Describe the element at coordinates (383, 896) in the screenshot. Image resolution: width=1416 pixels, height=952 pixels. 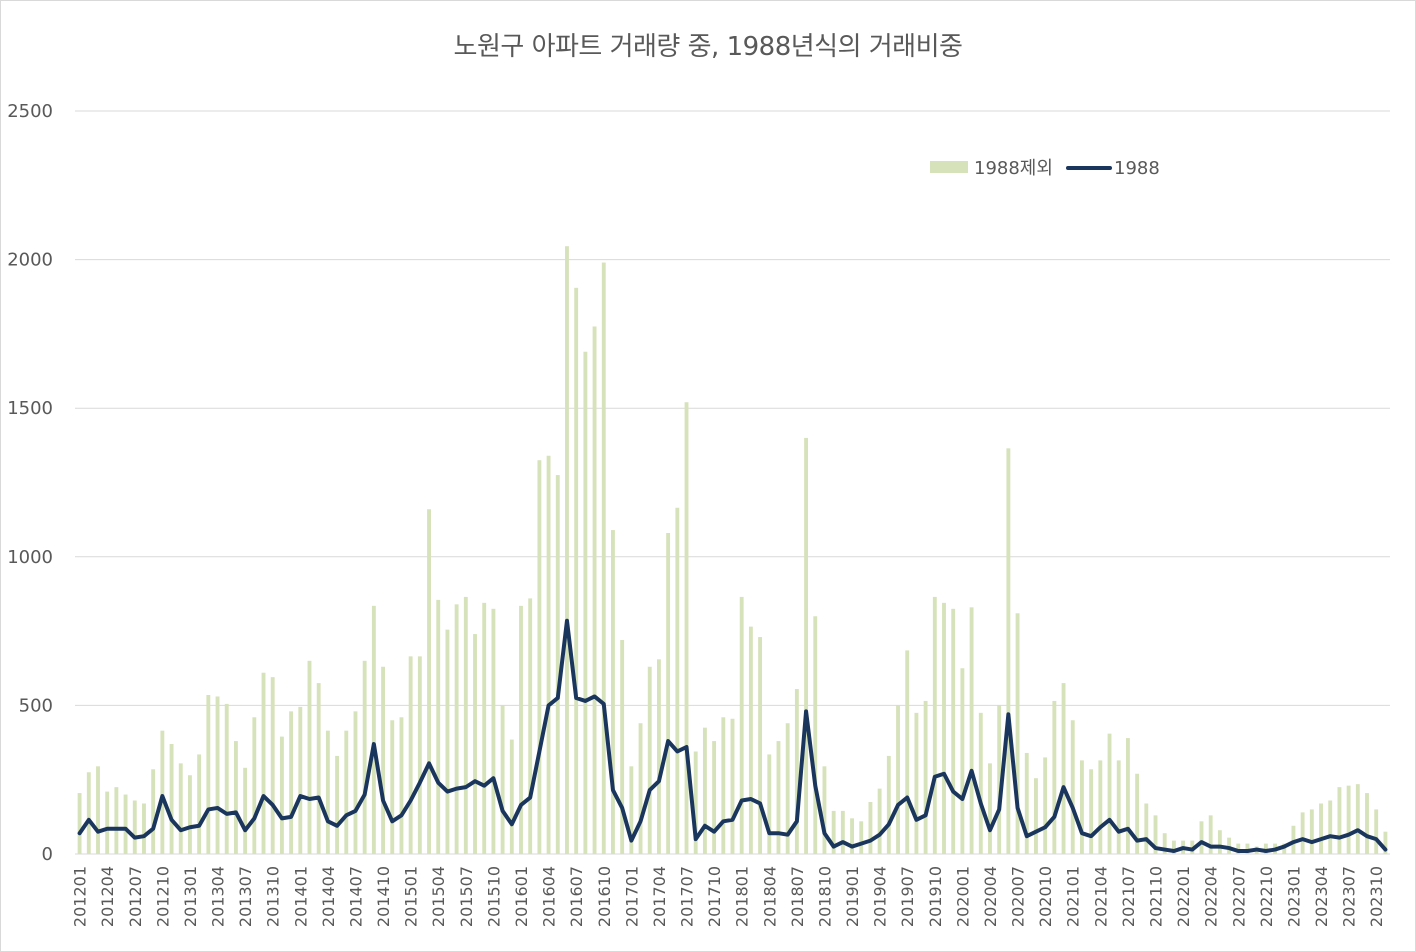
I see `x-tick-label: 201410` at that location.